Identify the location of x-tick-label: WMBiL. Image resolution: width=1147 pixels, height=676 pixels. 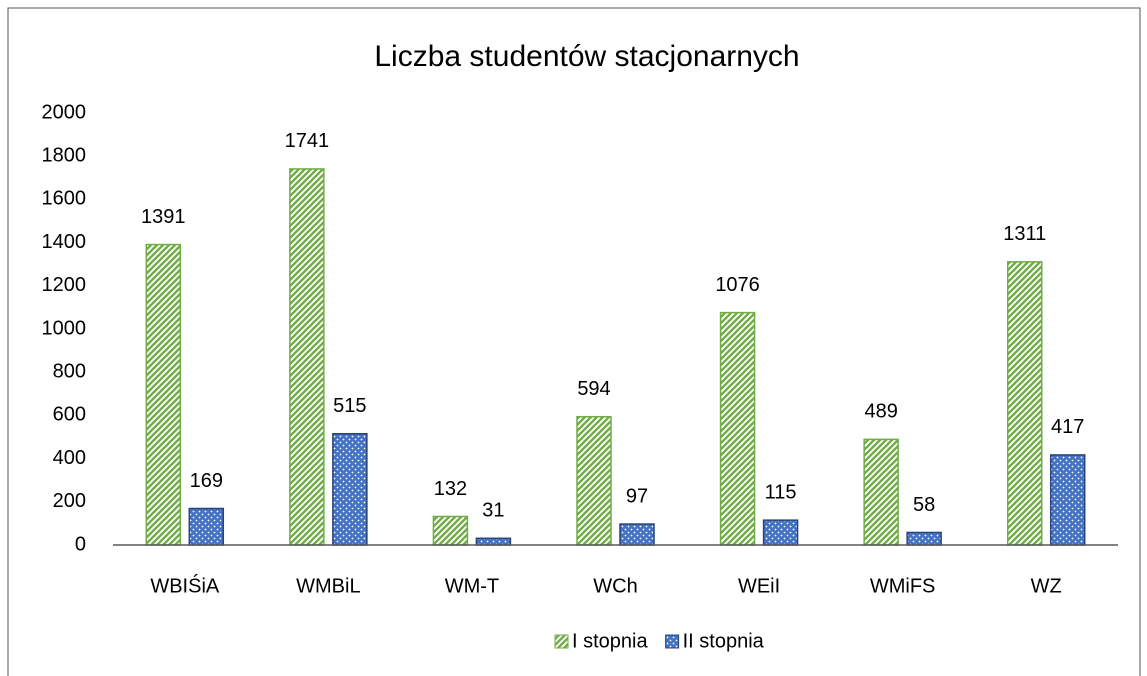
(328, 586).